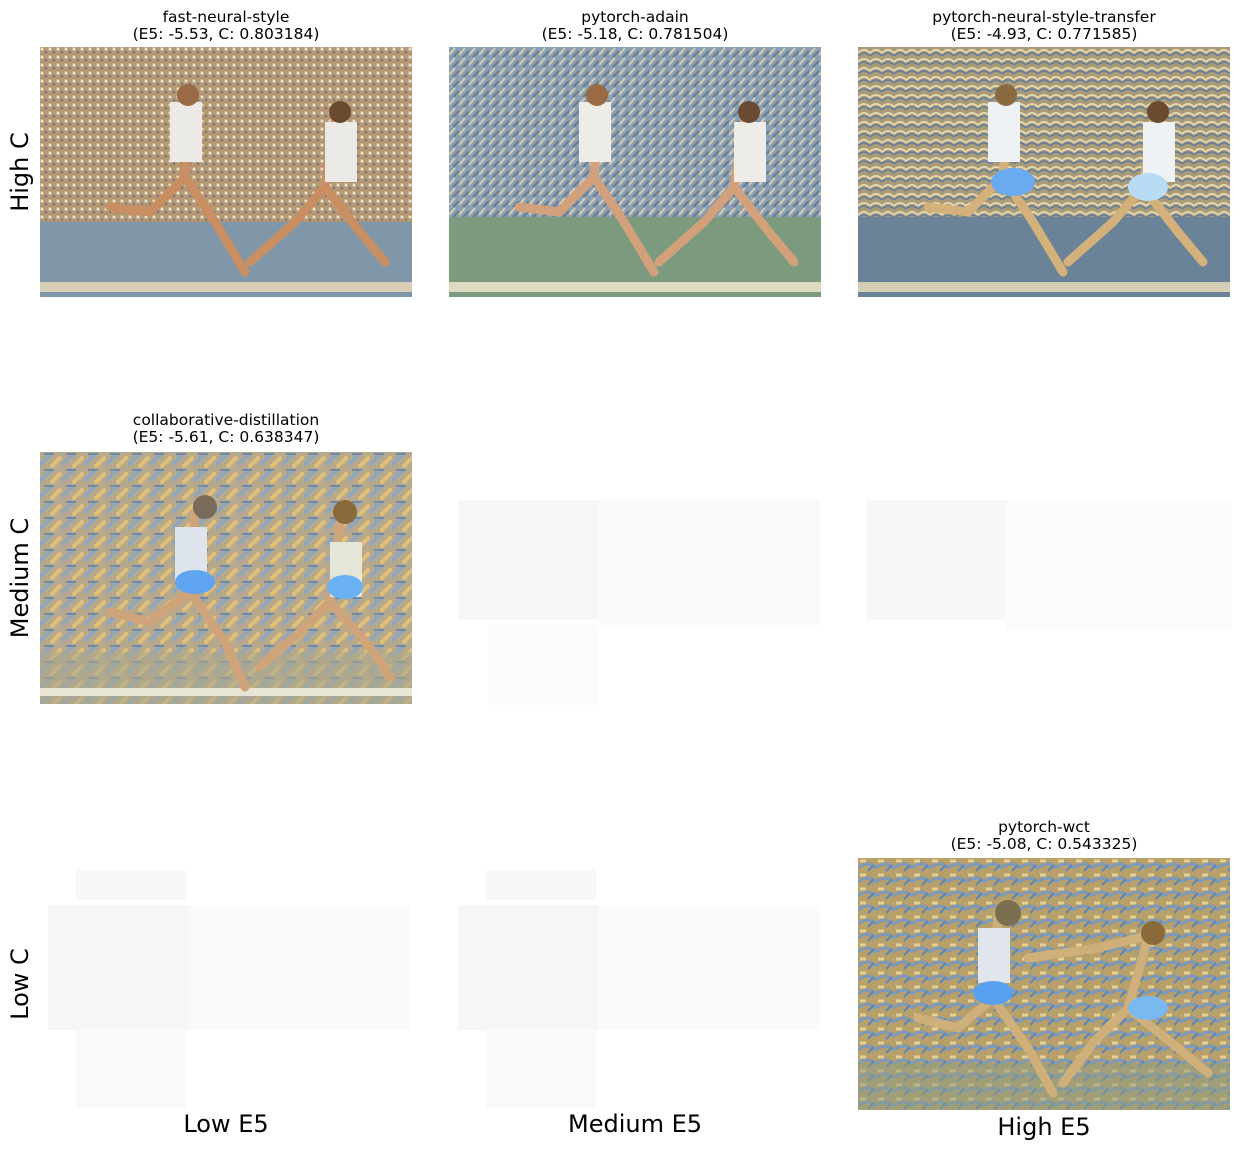 The image size is (1239, 1151). I want to click on stylized-image-collaborative-distillation, so click(226, 578).